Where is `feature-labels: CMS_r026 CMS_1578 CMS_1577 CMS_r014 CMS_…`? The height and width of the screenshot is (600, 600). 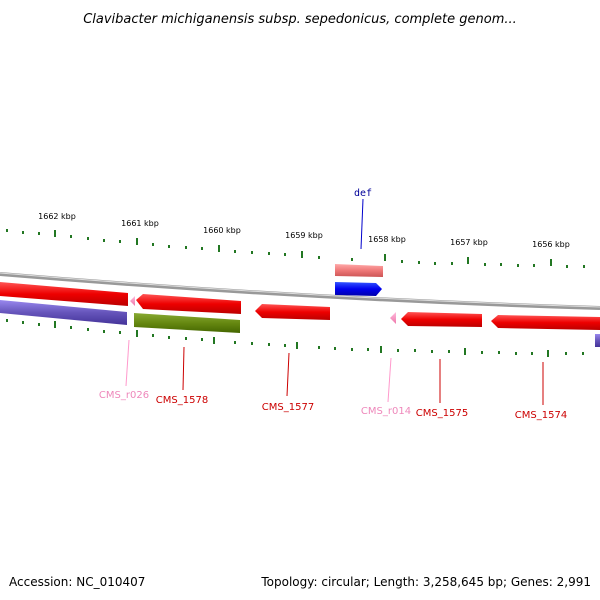
feature-labels: CMS_r026 CMS_1578 CMS_1577 CMS_r014 CMS_… is located at coordinates (333, 380).